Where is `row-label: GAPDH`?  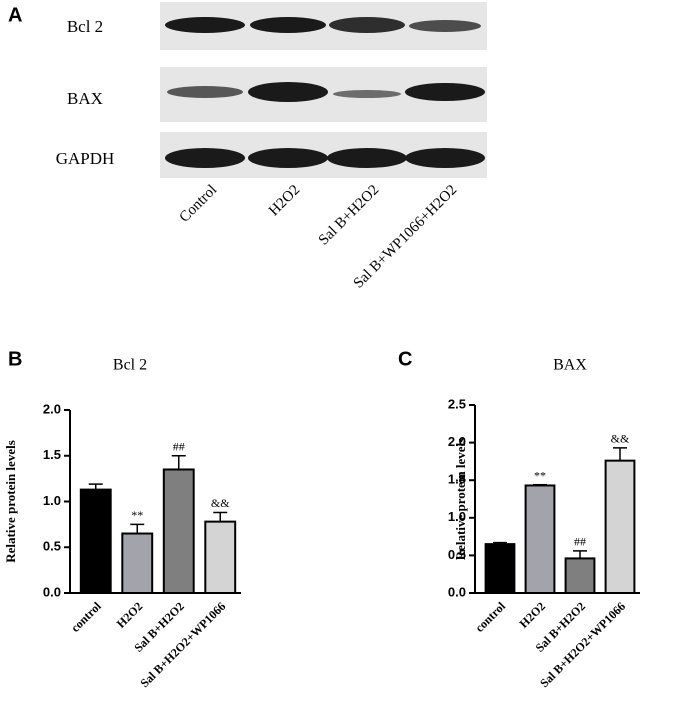 row-label: GAPDH is located at coordinates (85, 158).